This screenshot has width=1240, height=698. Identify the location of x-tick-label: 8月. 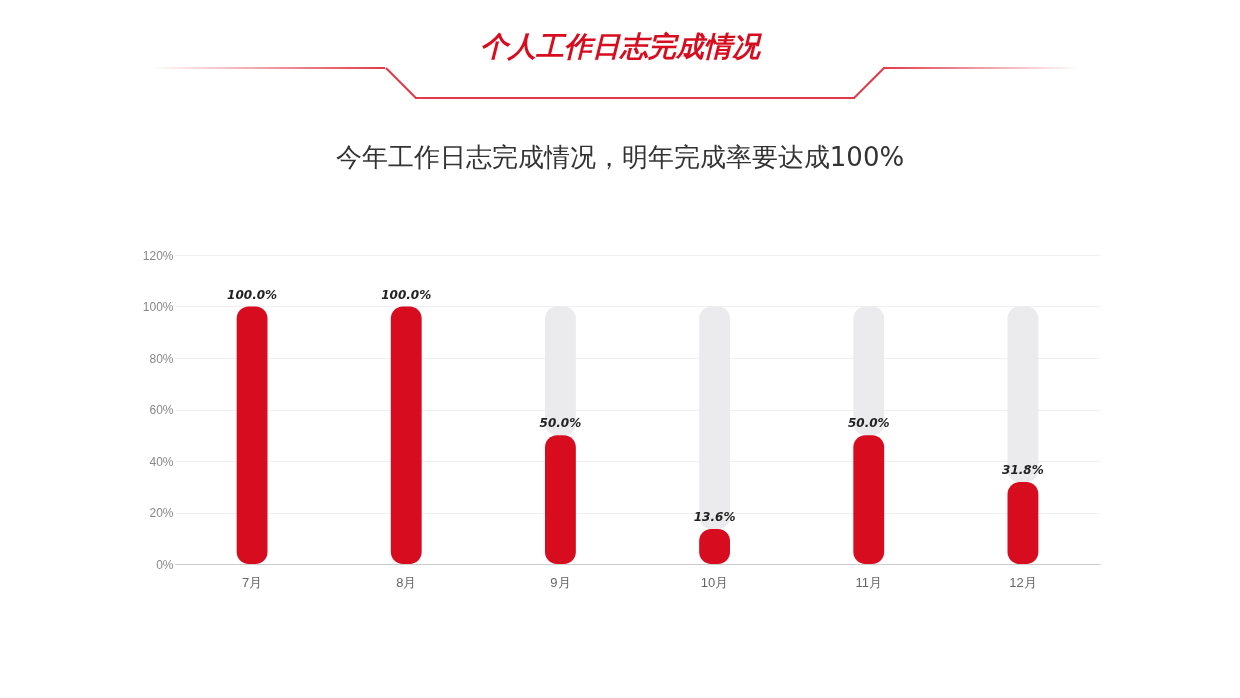
(406, 582).